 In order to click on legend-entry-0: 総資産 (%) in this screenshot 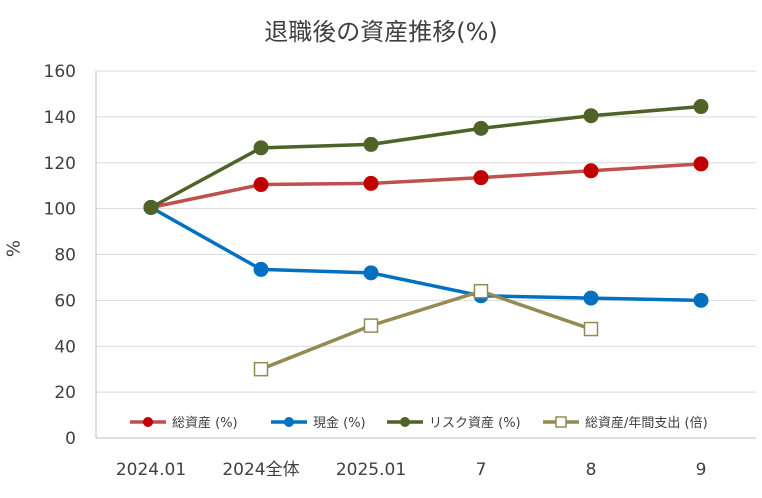, I will do `click(184, 423)`.